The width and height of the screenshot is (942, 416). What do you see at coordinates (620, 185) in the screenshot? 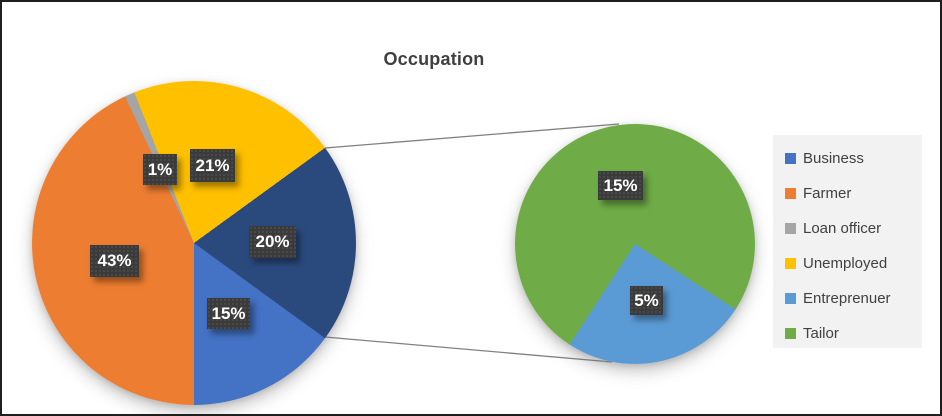
I see `data-label-tailor: 15%` at bounding box center [620, 185].